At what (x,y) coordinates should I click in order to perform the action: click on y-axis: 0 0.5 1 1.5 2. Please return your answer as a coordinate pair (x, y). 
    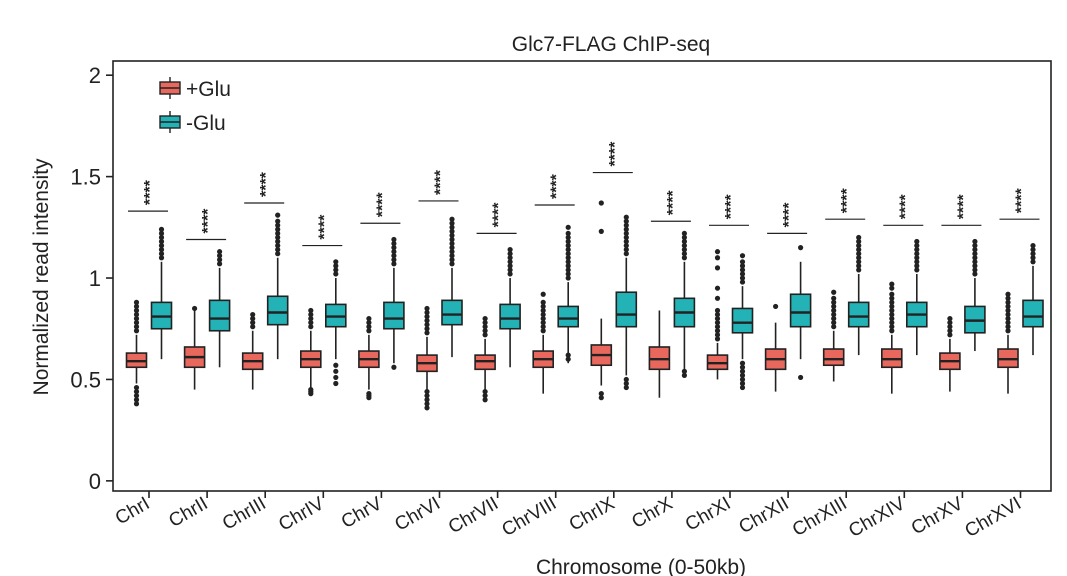
    Looking at the image, I should click on (91, 278).